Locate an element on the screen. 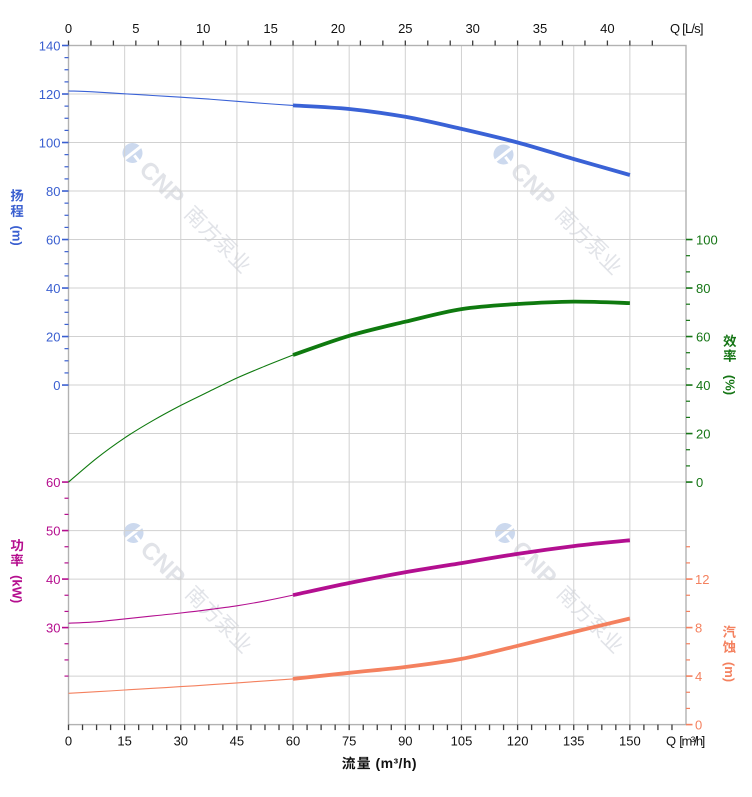 Image resolution: width=752 pixels, height=797 pixels. svg-text: 4 is located at coordinates (698, 676).